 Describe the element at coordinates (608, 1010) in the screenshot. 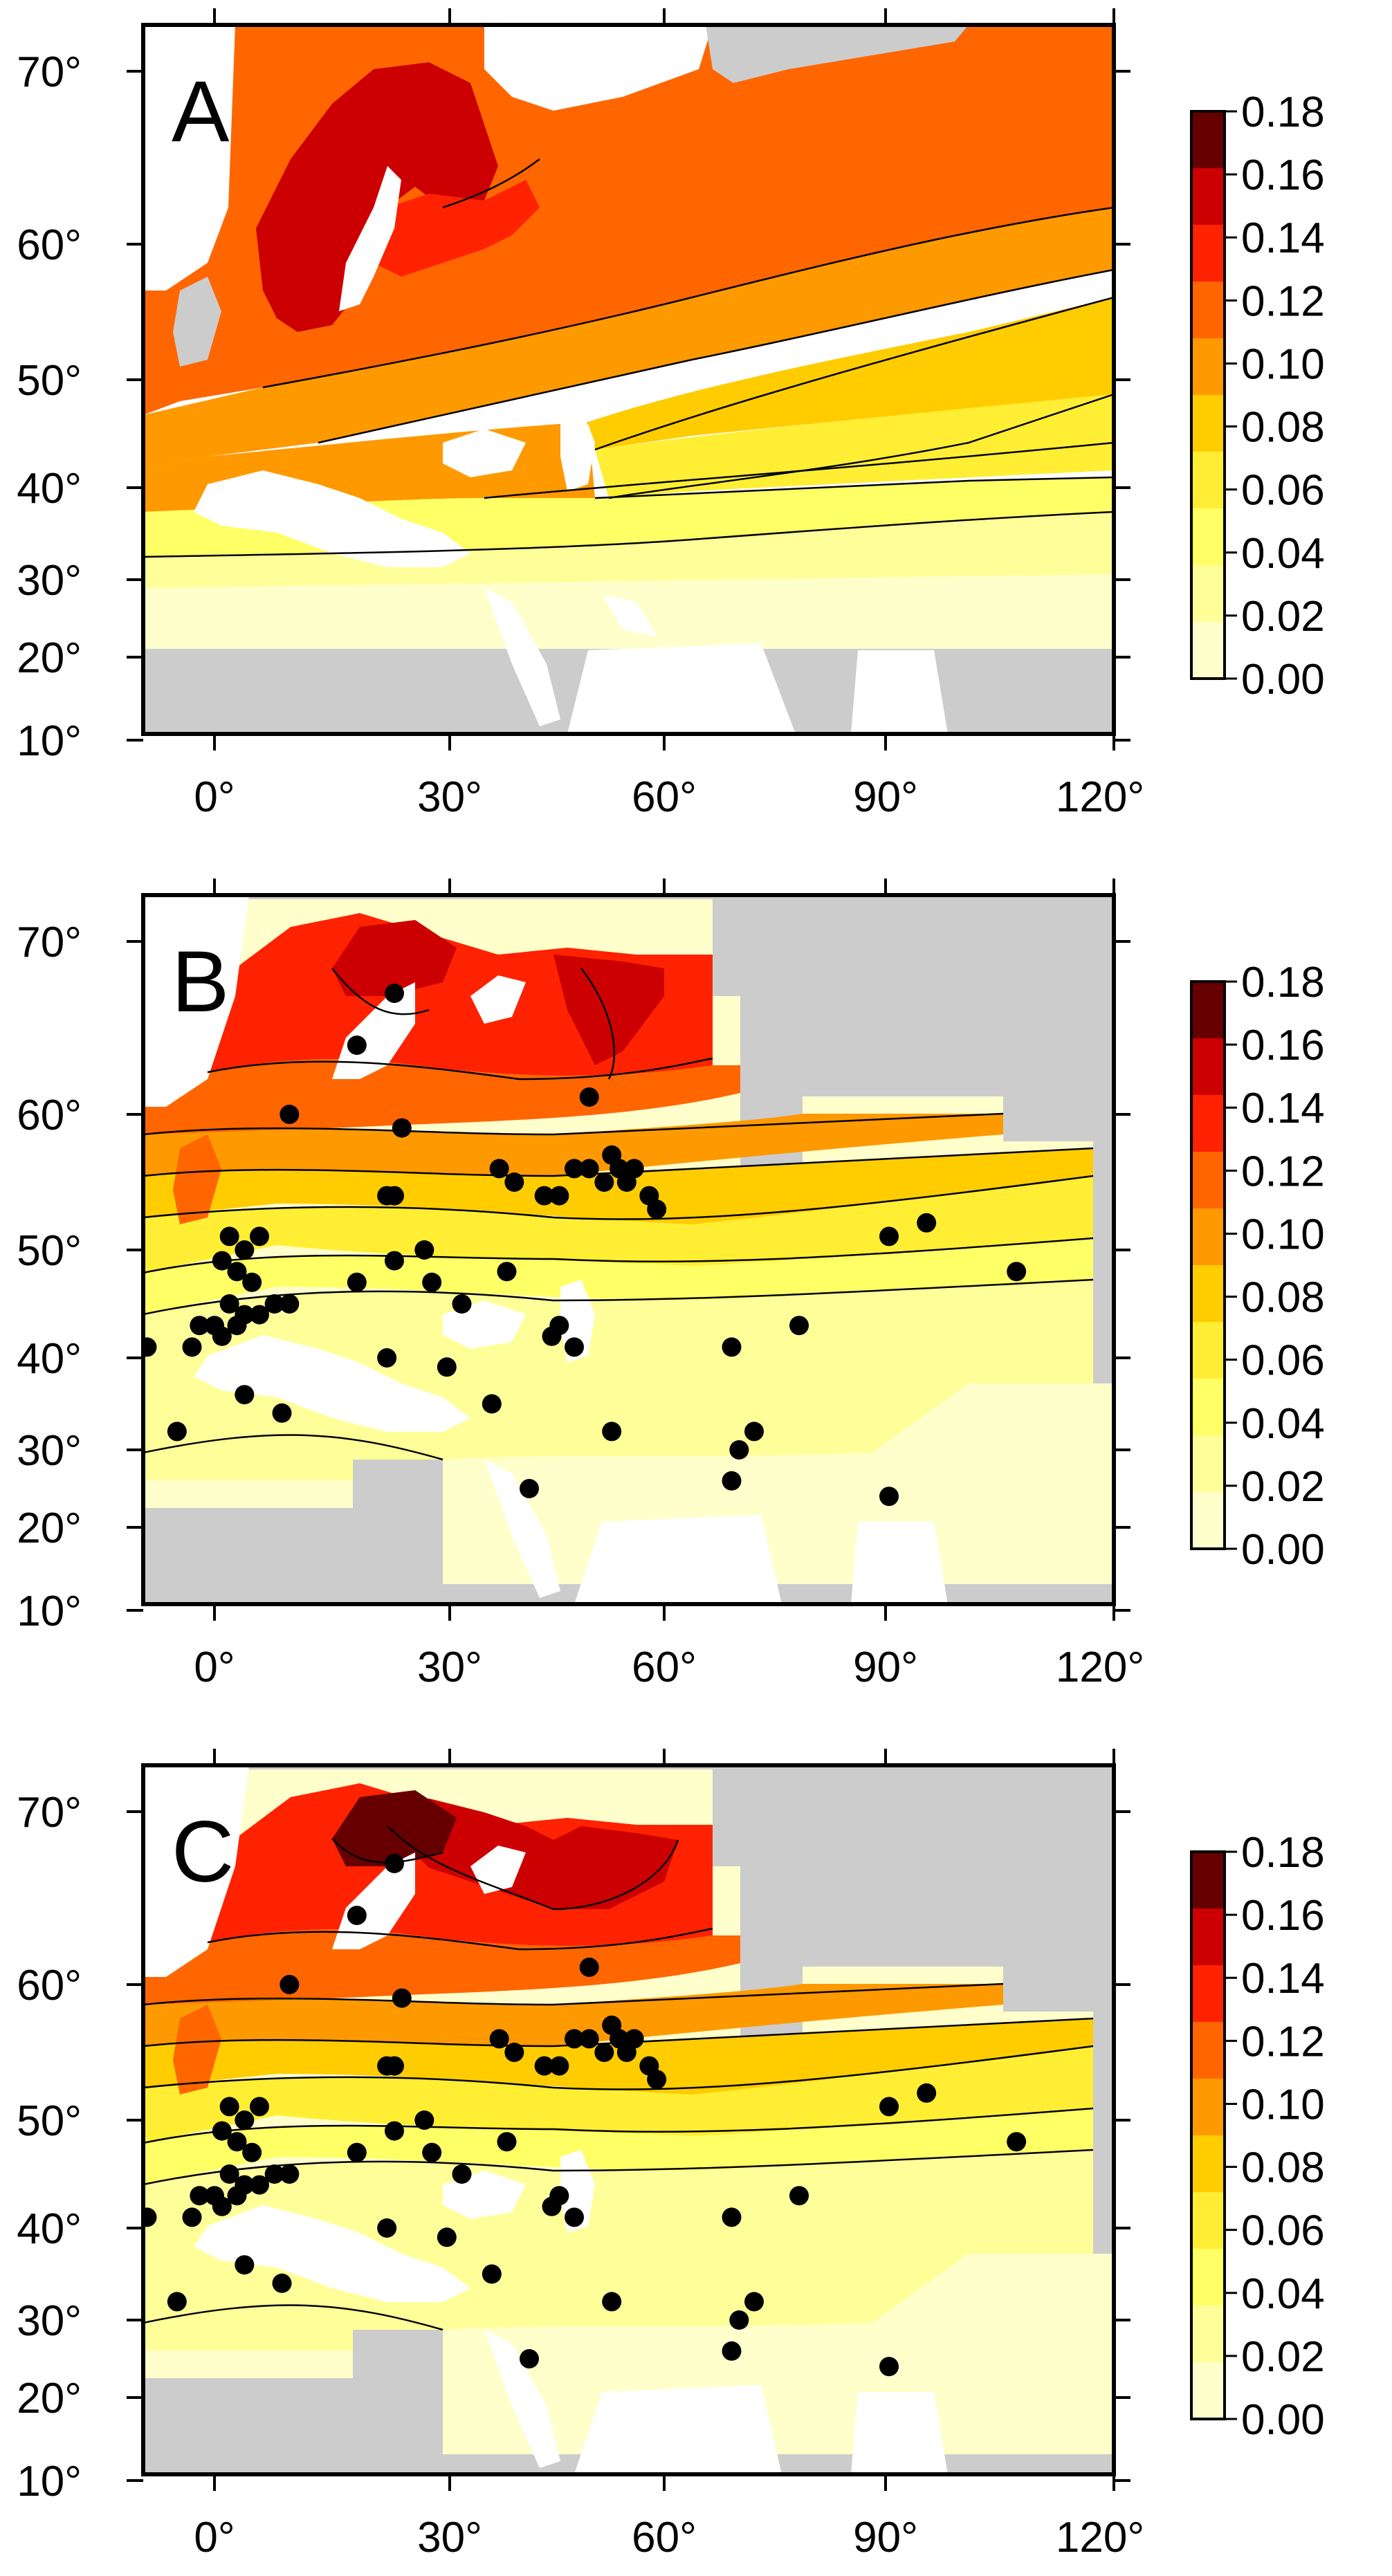

I see `band-b-016b` at that location.